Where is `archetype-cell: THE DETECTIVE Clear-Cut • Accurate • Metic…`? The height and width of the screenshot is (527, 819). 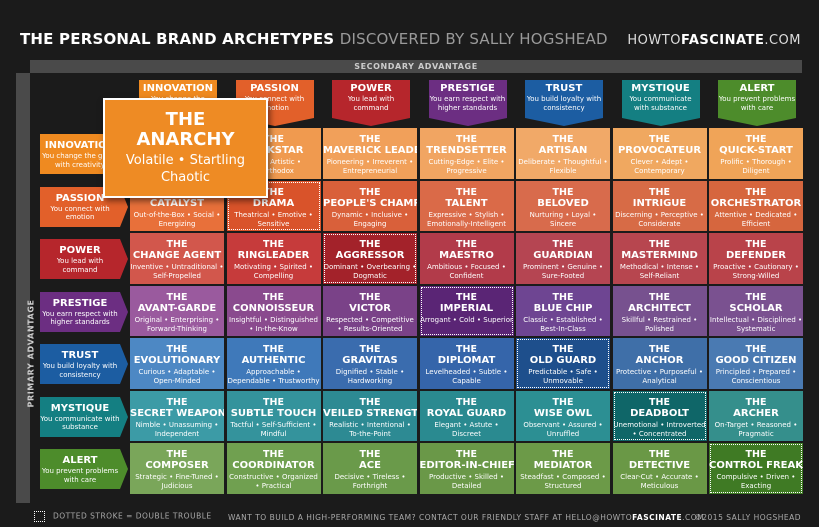
archetype-cell: THE DETECTIVE Clear-Cut • Accurate • Metic… is located at coordinates (659, 468).